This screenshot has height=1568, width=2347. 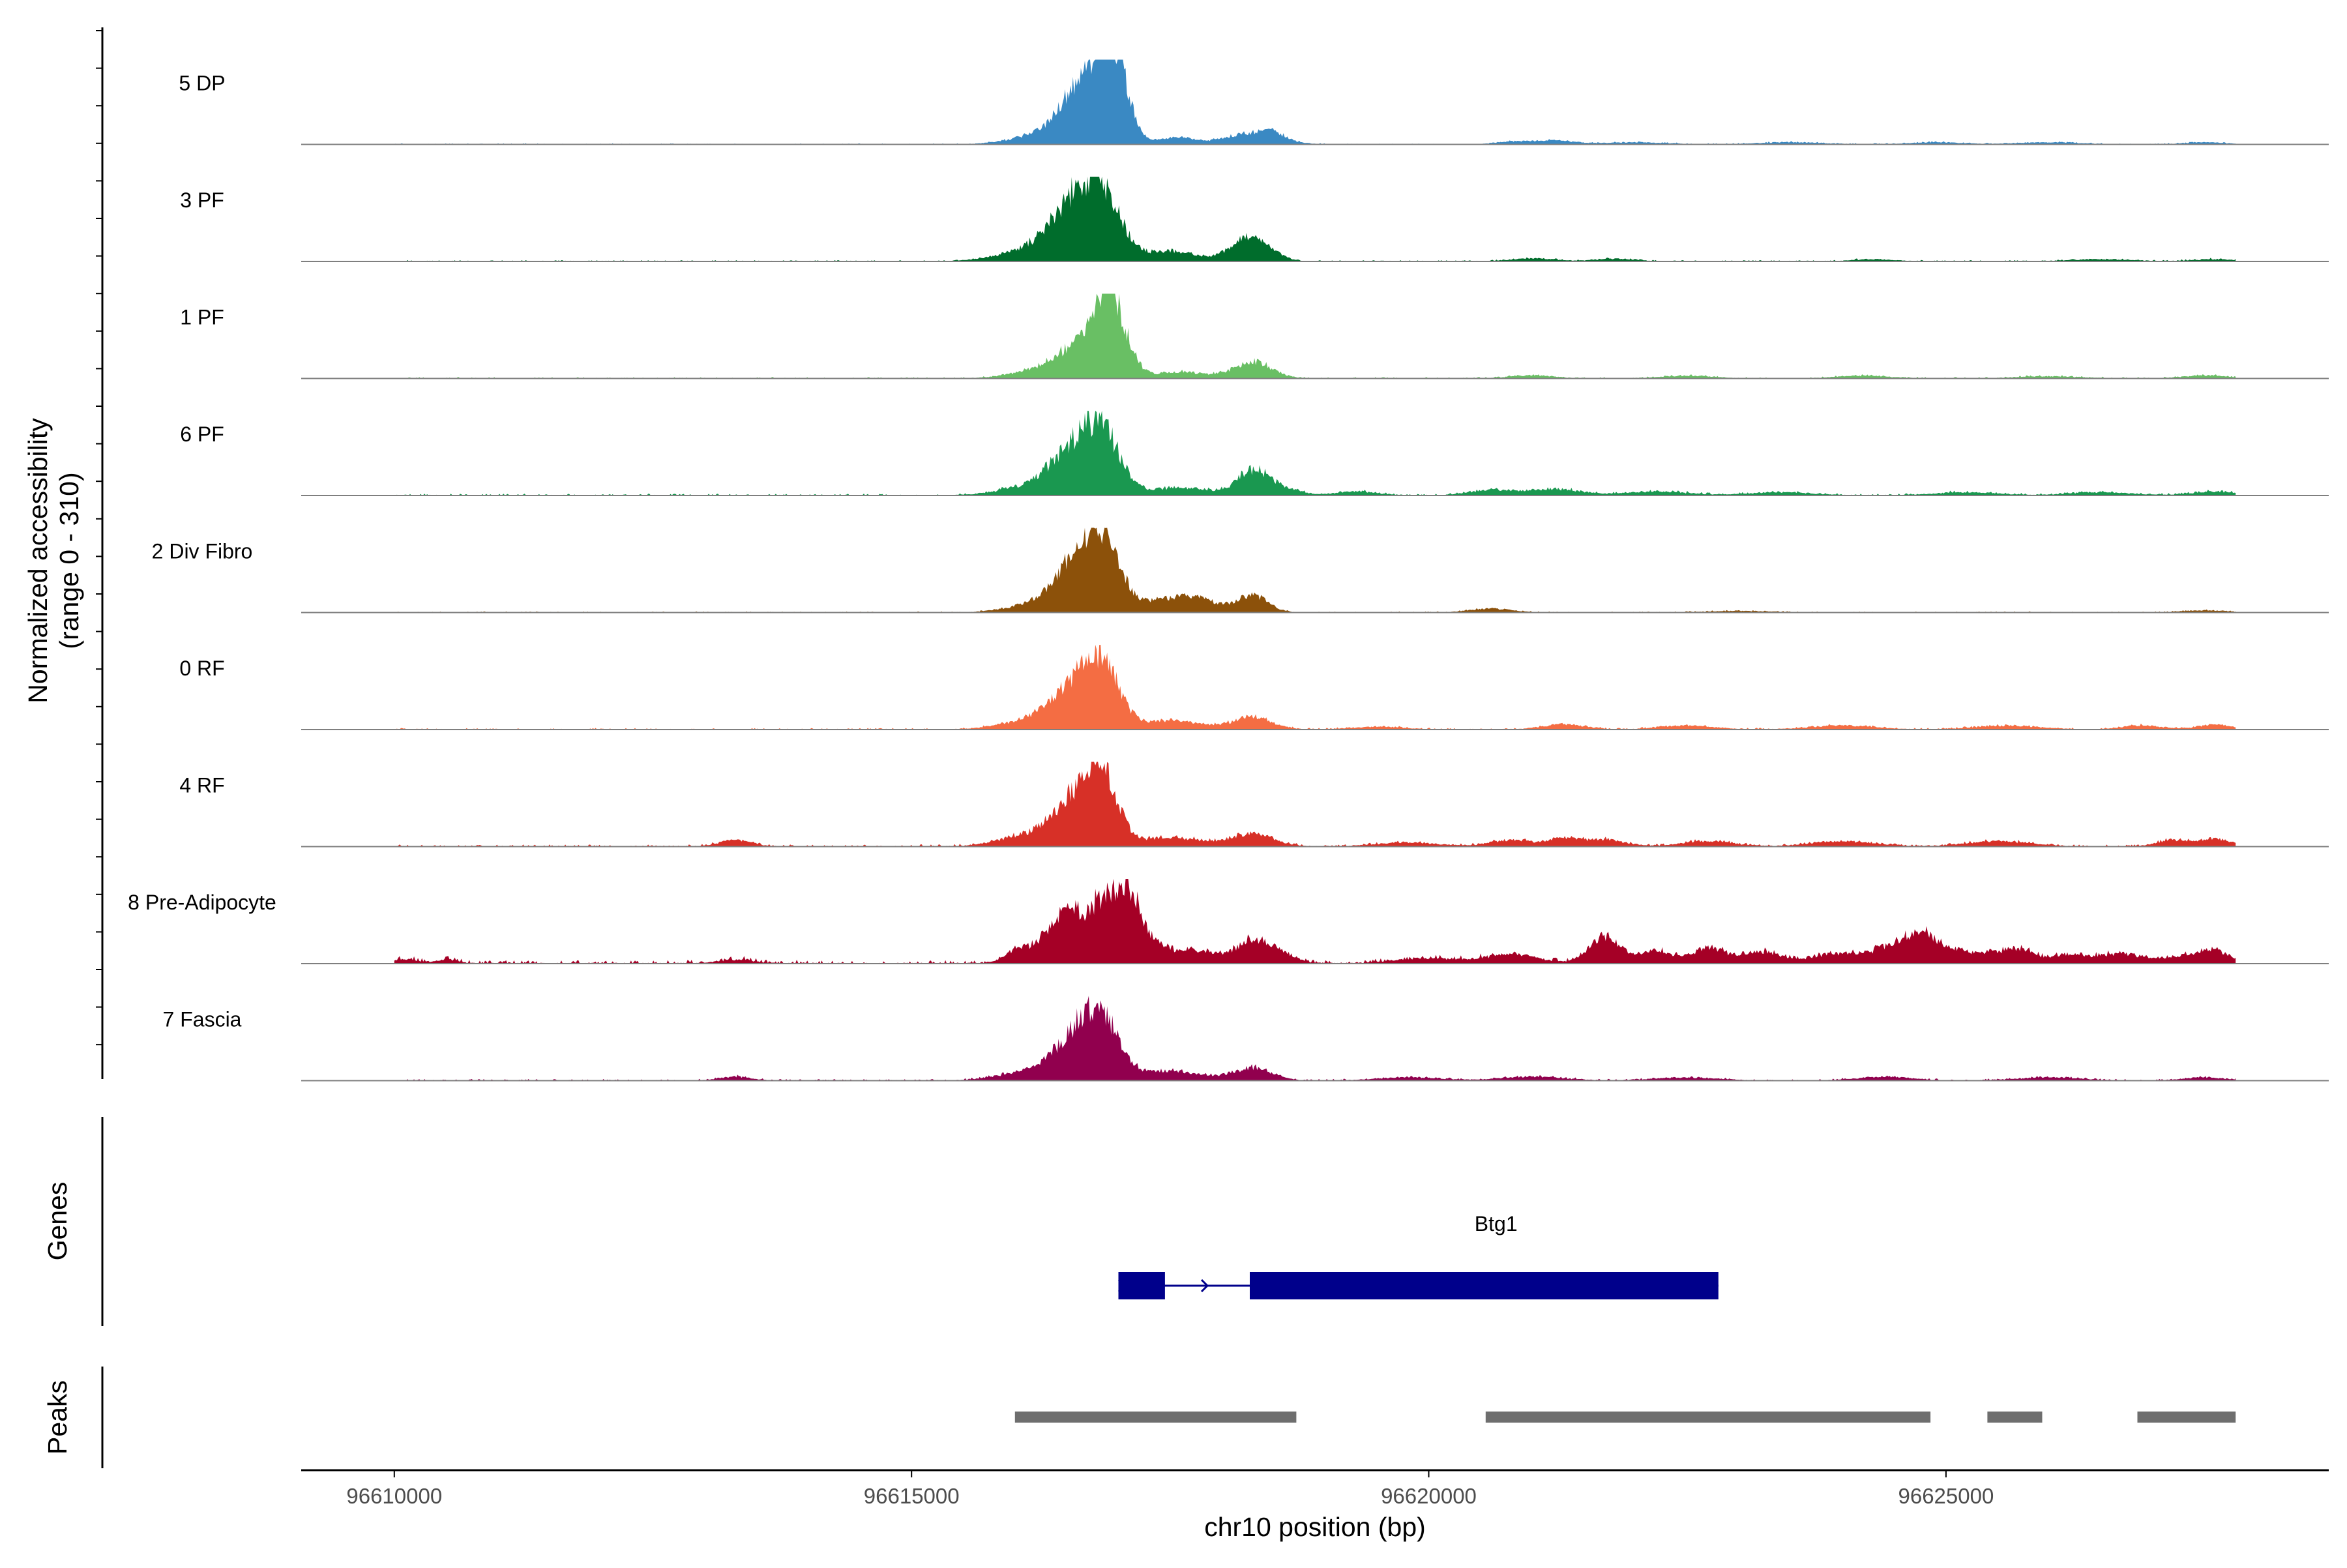 What do you see at coordinates (202, 434) in the screenshot?
I see `track-label: 6 PF` at bounding box center [202, 434].